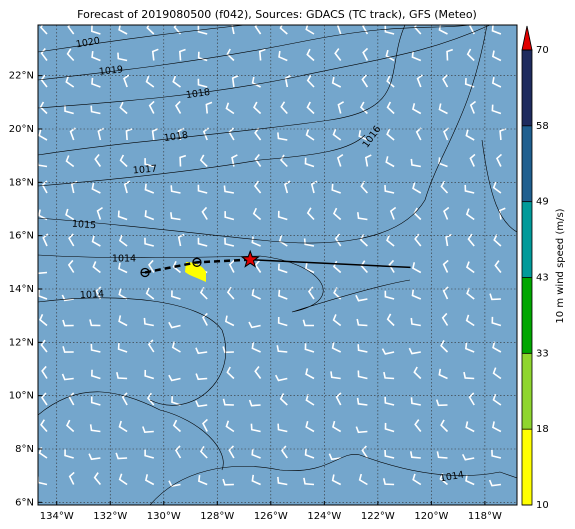 This screenshot has width=575, height=529. I want to click on colorbar-tick-label: 33, so click(542, 353).